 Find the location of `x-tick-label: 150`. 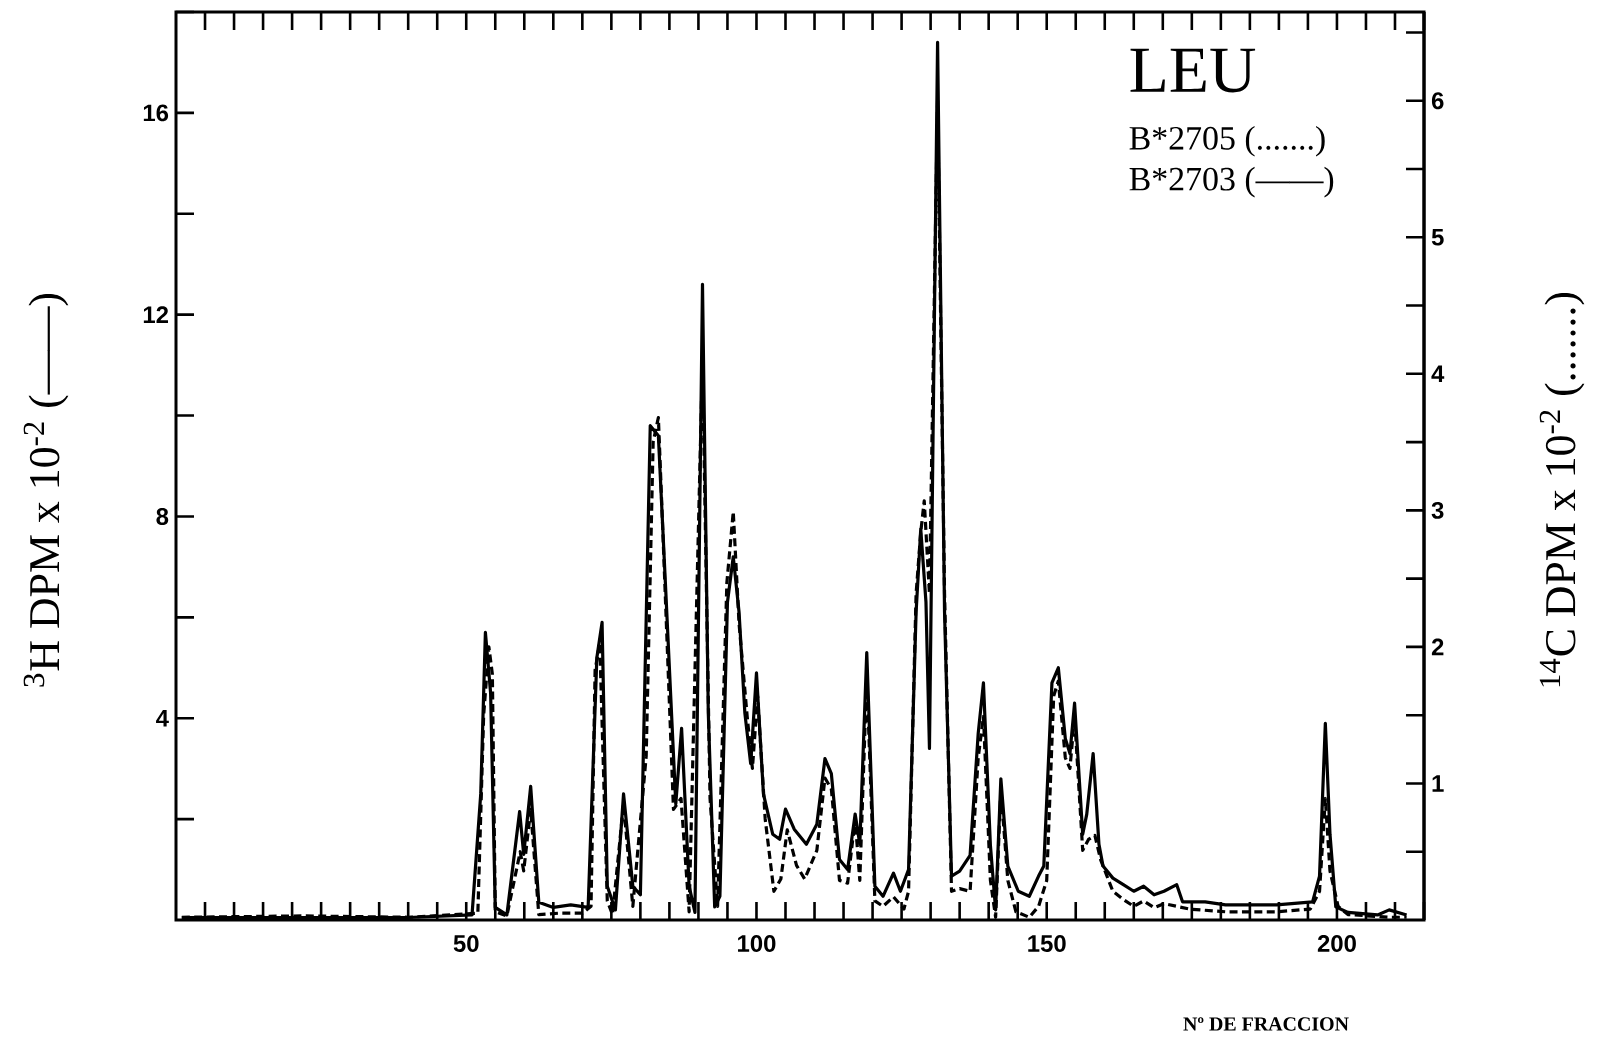

x-tick-label: 150 is located at coordinates (1047, 943).